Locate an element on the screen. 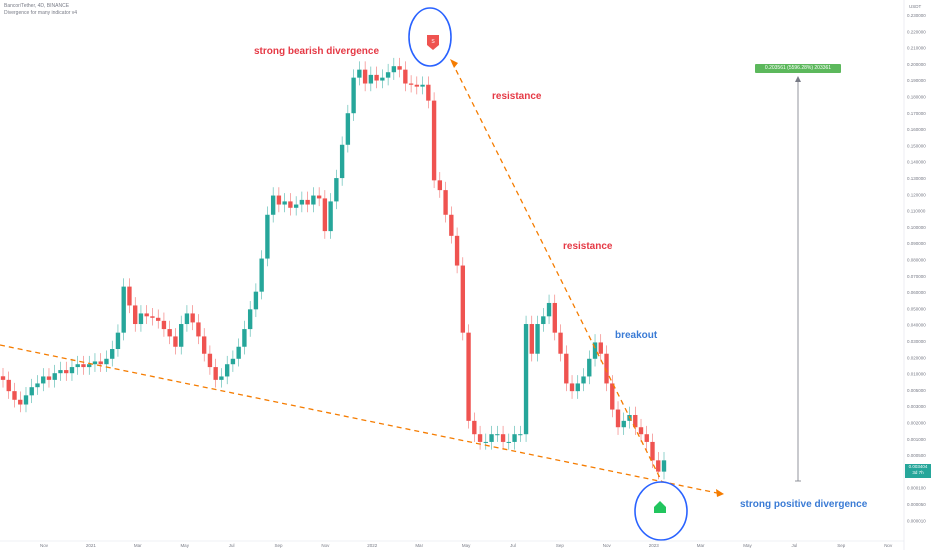 This screenshot has height=550, width=932. price-axis-tick: 0.005000 is located at coordinates (916, 390).